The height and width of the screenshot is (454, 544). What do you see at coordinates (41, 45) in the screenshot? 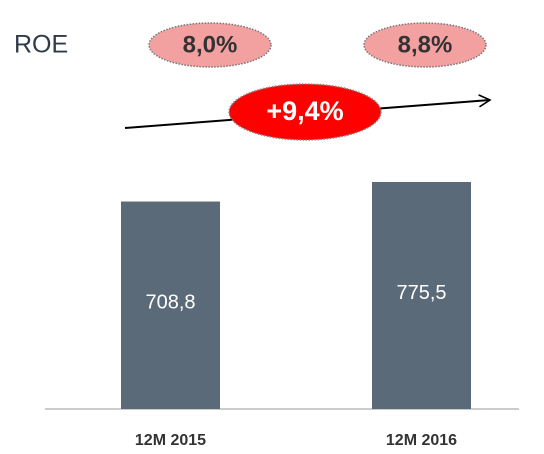
I see `roe-label: ROE` at bounding box center [41, 45].